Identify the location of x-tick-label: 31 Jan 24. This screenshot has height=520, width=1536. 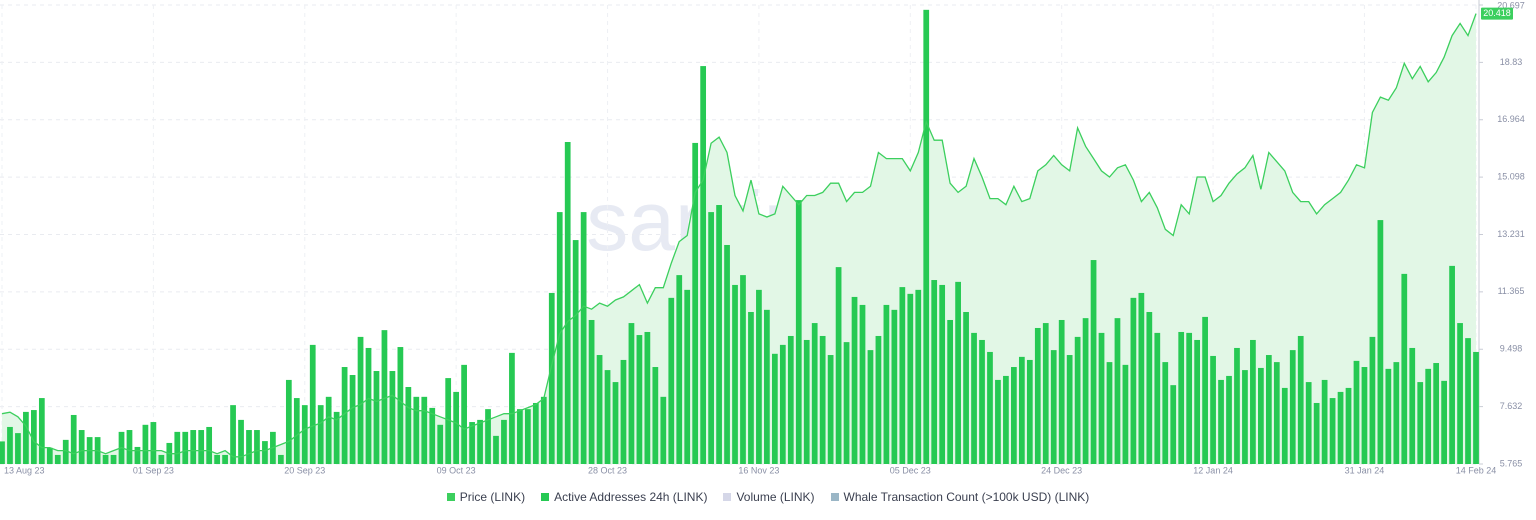
(1365, 470).